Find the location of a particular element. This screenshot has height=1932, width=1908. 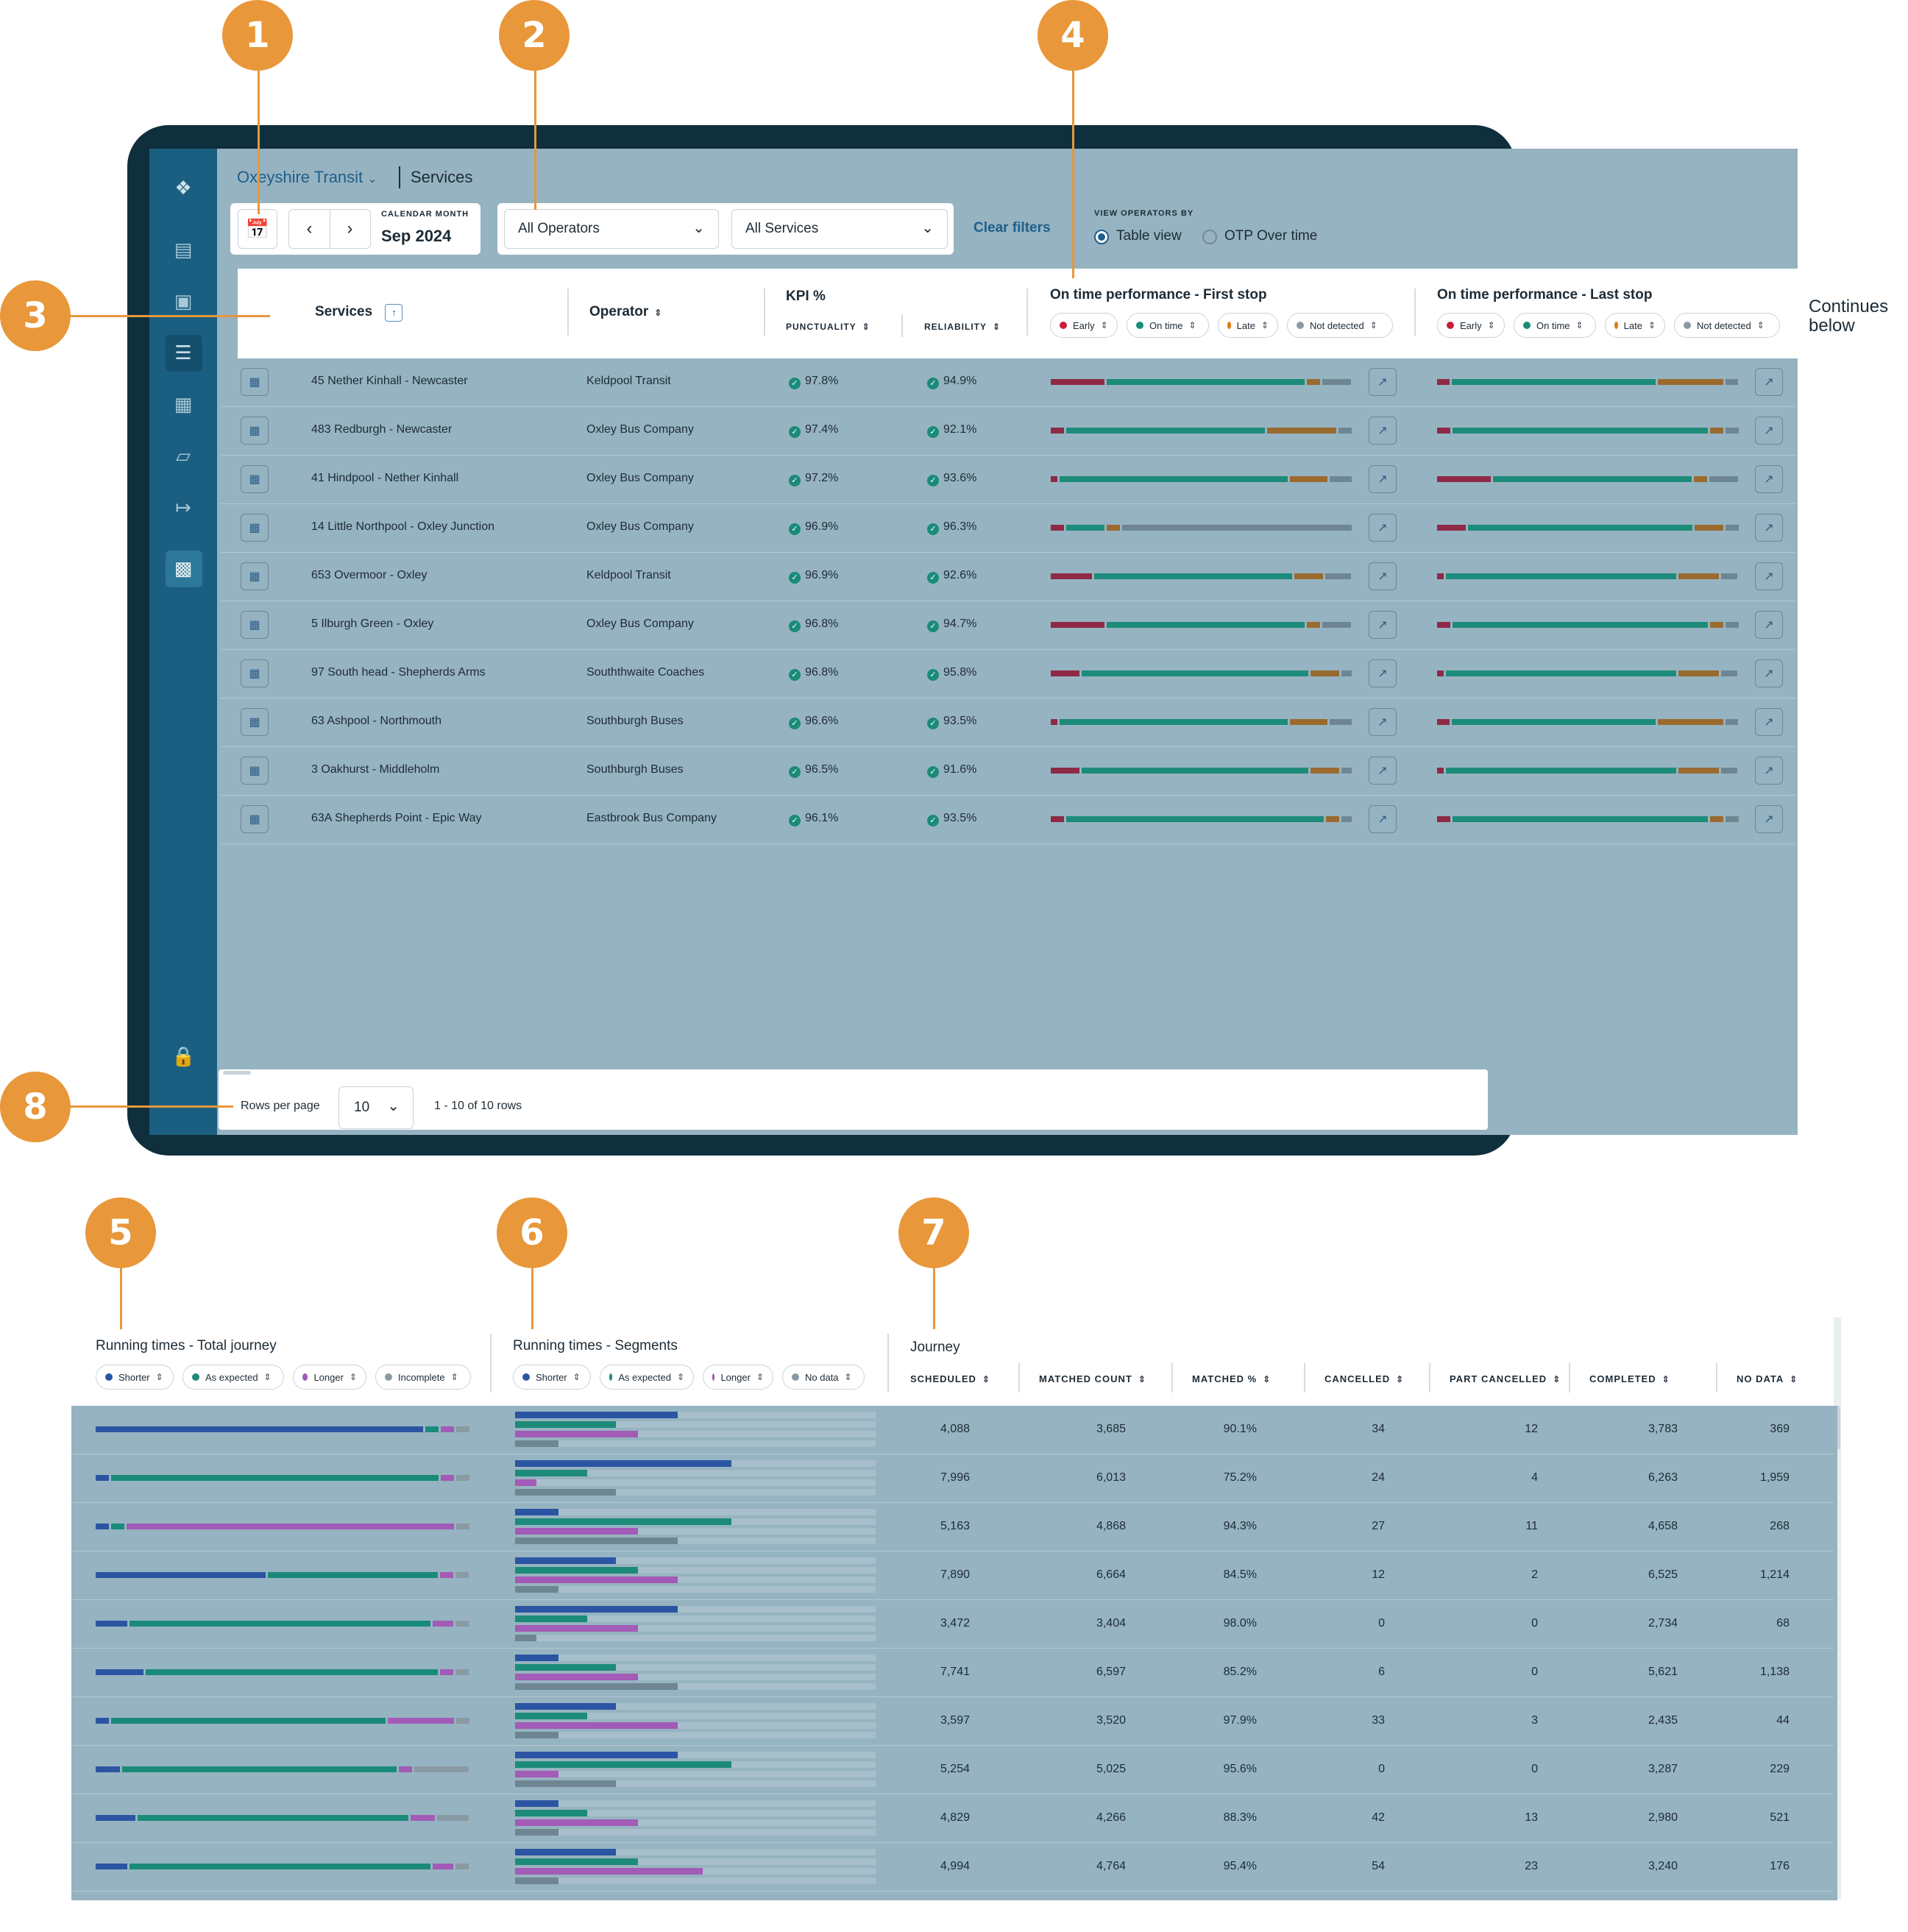

bus-icon: ▣ is located at coordinates (183, 302).